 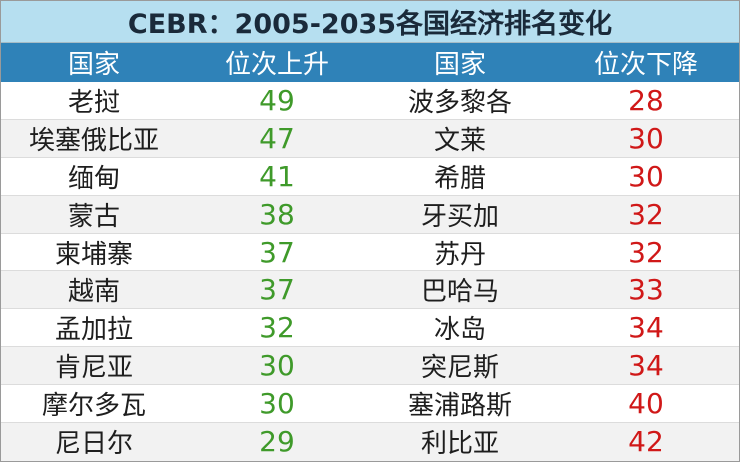 What do you see at coordinates (277, 214) in the screenshot?
I see `rise-value-cell: 38` at bounding box center [277, 214].